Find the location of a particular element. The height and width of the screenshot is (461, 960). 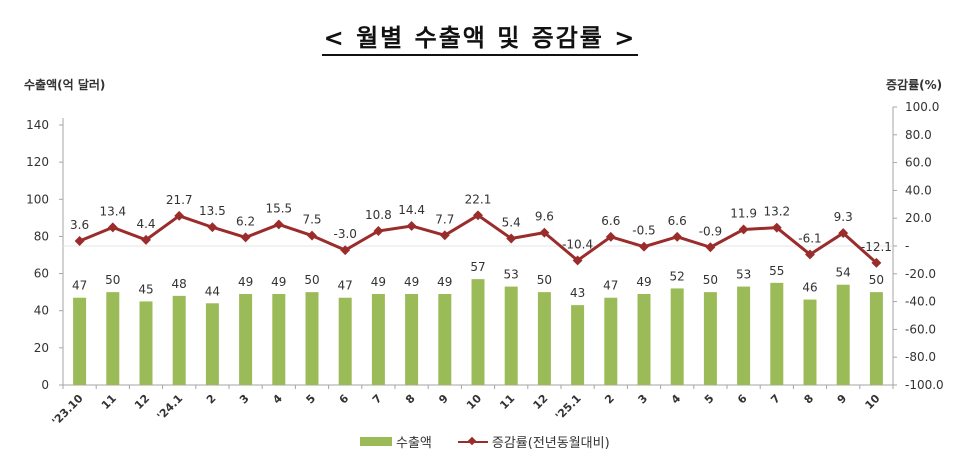

svg-text: -100.0 is located at coordinates (924, 385).